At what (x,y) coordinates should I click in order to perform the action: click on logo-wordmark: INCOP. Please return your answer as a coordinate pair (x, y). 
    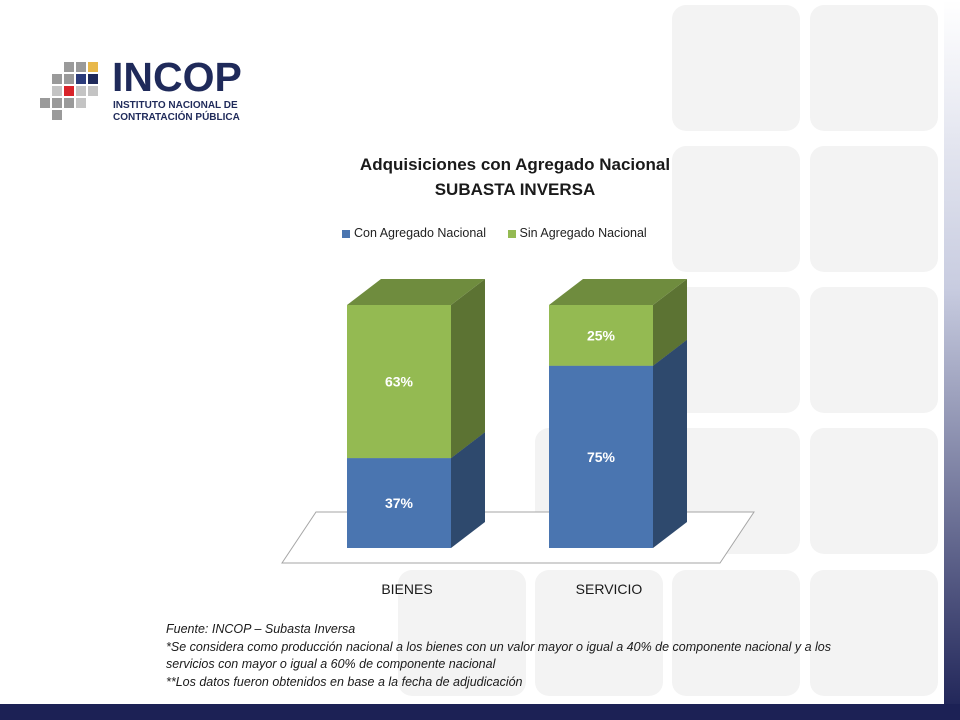
    Looking at the image, I should click on (177, 77).